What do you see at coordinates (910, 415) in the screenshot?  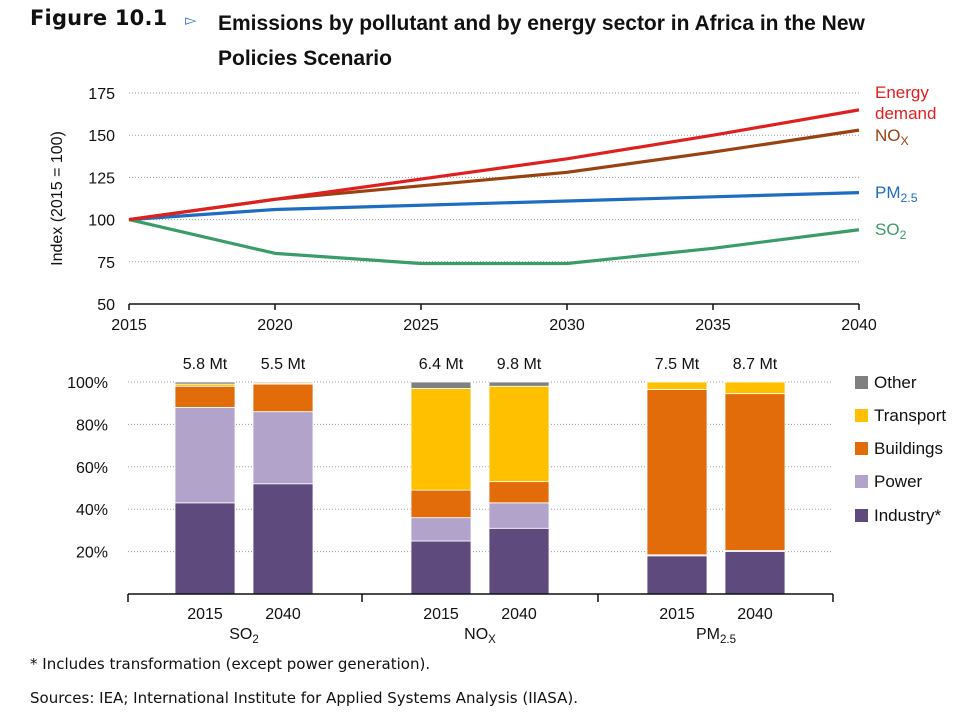 I see `legend-label: Transport` at bounding box center [910, 415].